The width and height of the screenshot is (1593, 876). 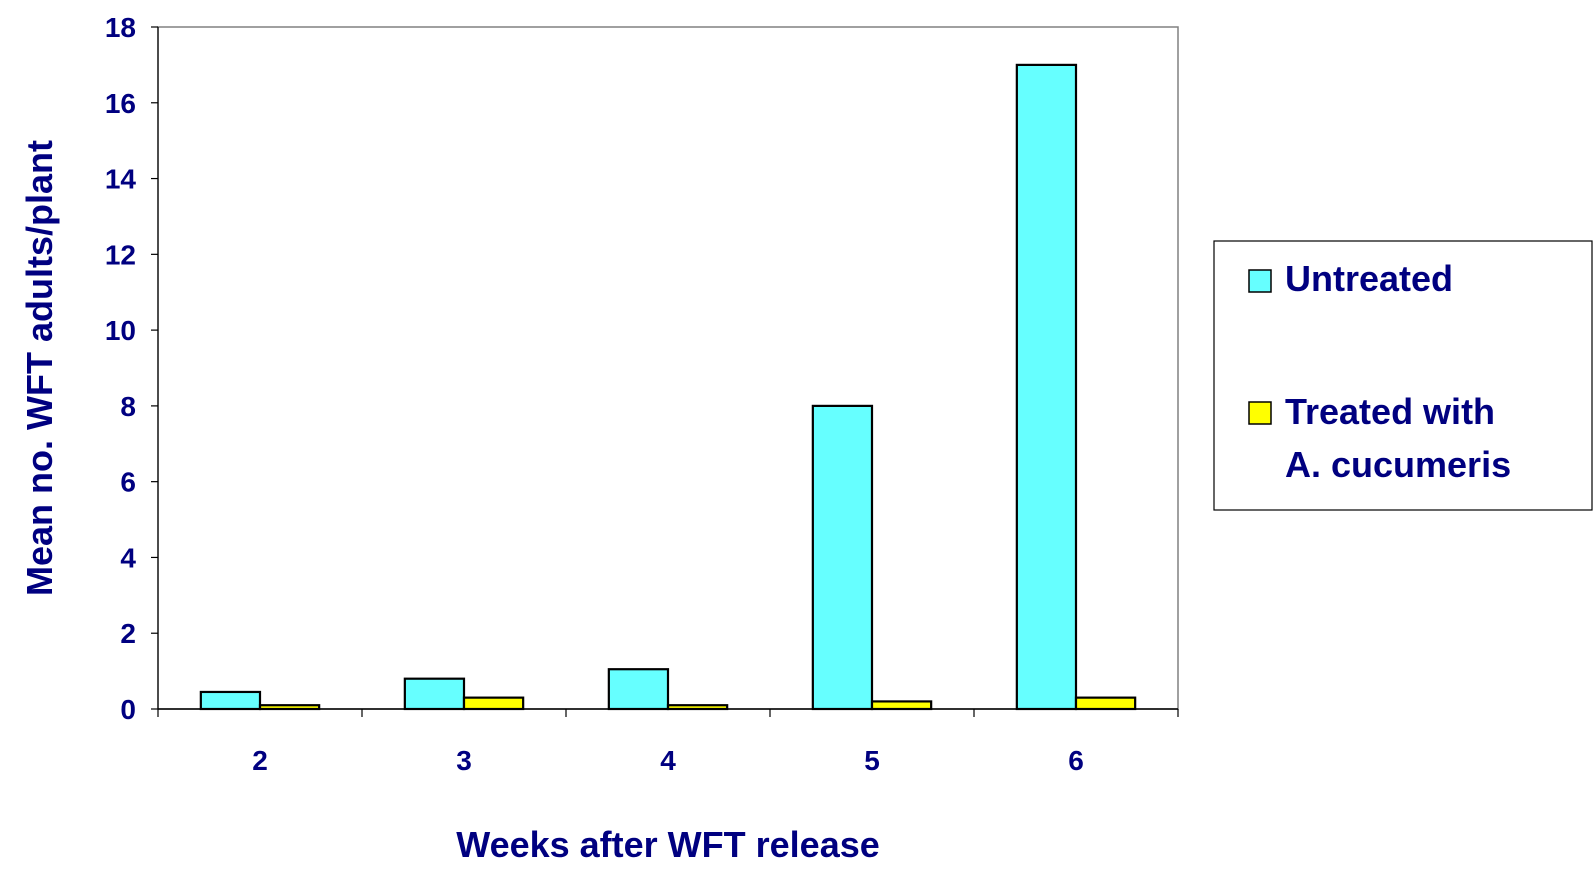 I want to click on legend-label-treated-line2: A. cucumeris, so click(x=1398, y=464).